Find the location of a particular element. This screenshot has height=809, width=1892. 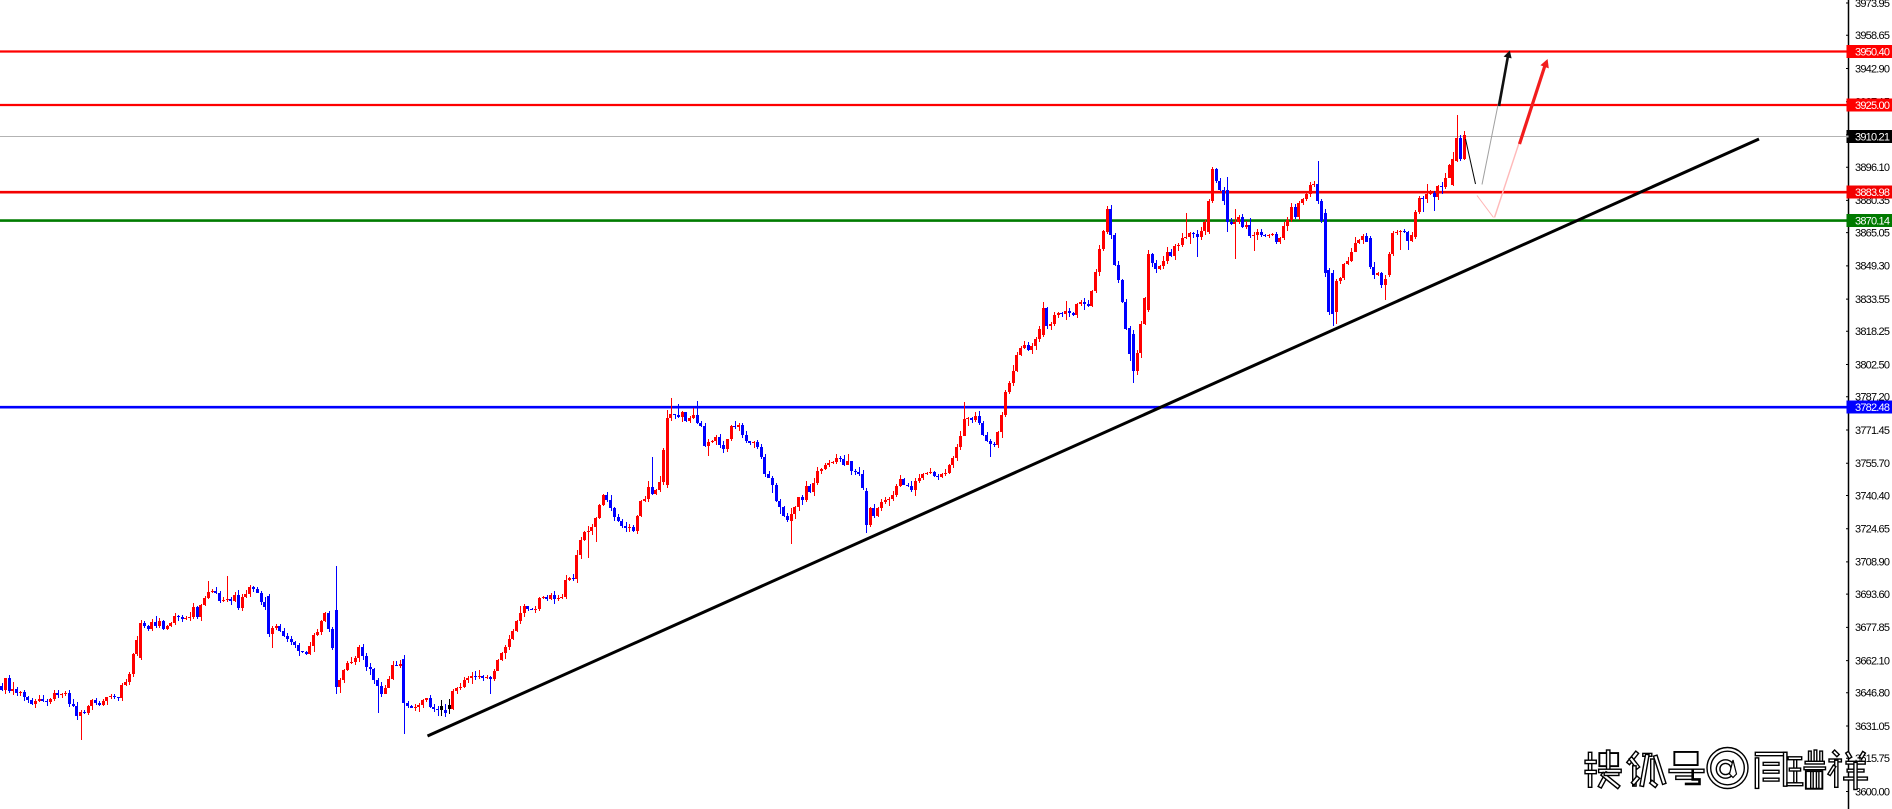

svg-text: 3958.65 is located at coordinates (1872, 36).